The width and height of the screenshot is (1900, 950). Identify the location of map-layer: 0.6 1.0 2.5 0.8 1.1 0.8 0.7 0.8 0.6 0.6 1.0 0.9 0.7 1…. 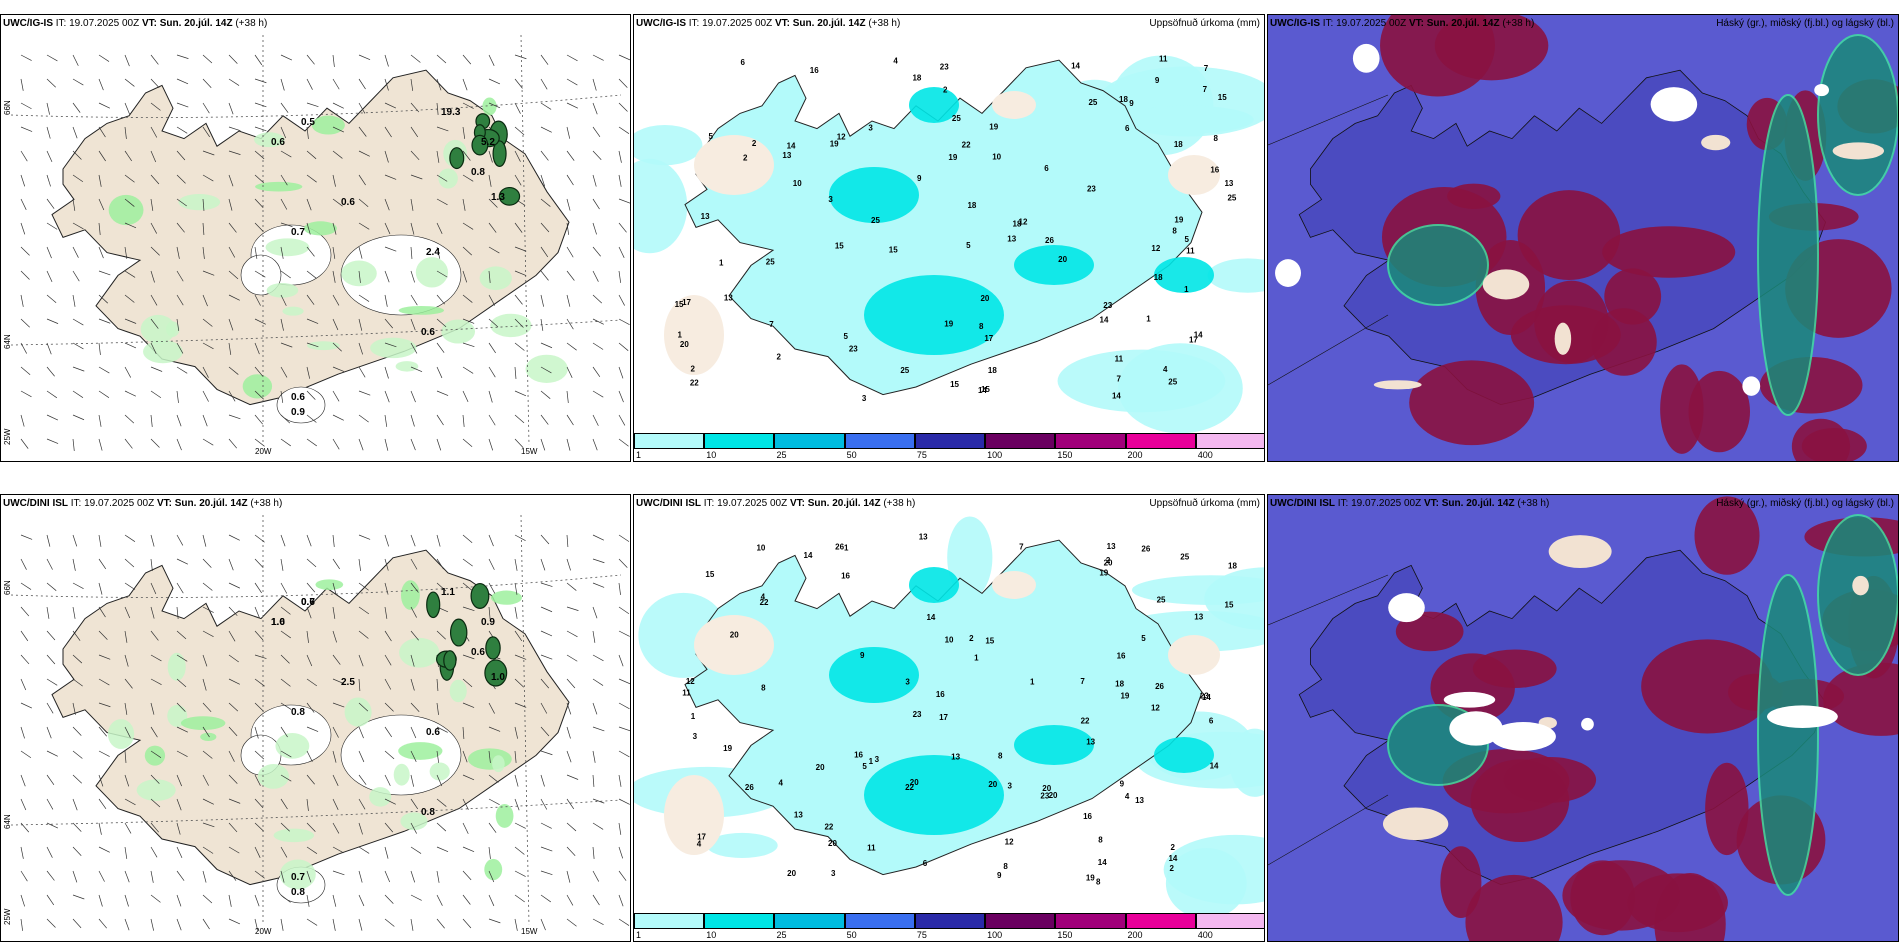
(320, 722).